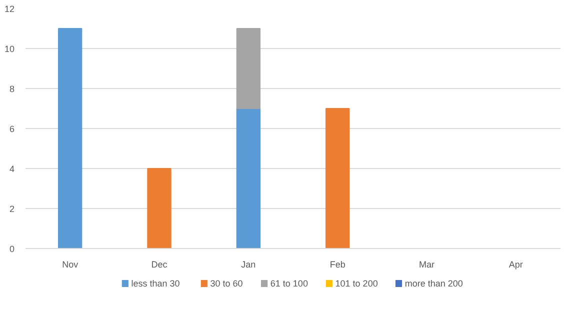 The image size is (585, 326). What do you see at coordinates (12, 209) in the screenshot?
I see `y-tick-label: 2` at bounding box center [12, 209].